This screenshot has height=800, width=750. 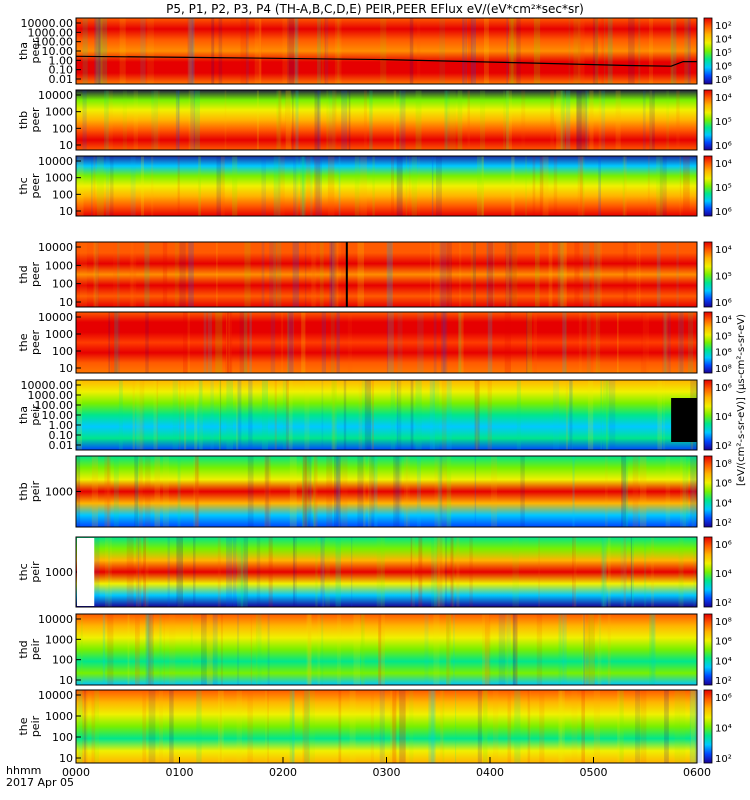 What do you see at coordinates (386, 274) in the screenshot?
I see `panel-frame` at bounding box center [386, 274].